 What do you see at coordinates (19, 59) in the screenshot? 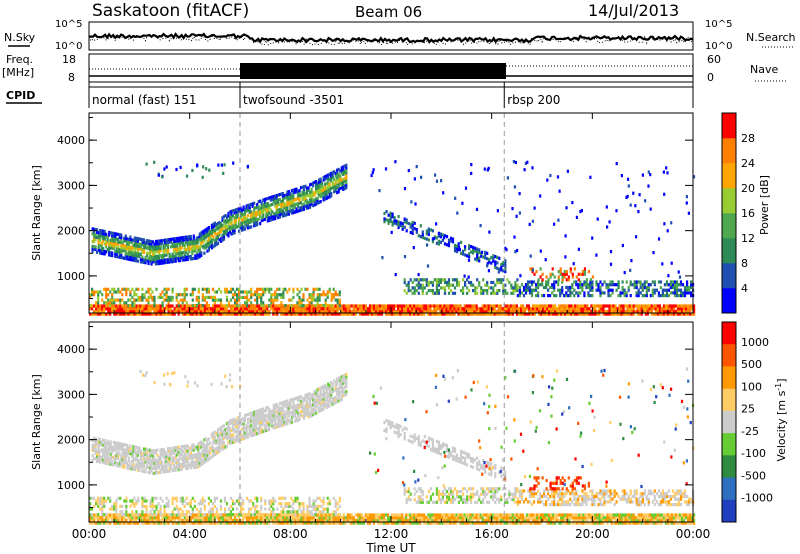
I see `freq-label-top: Freq.` at bounding box center [19, 59].